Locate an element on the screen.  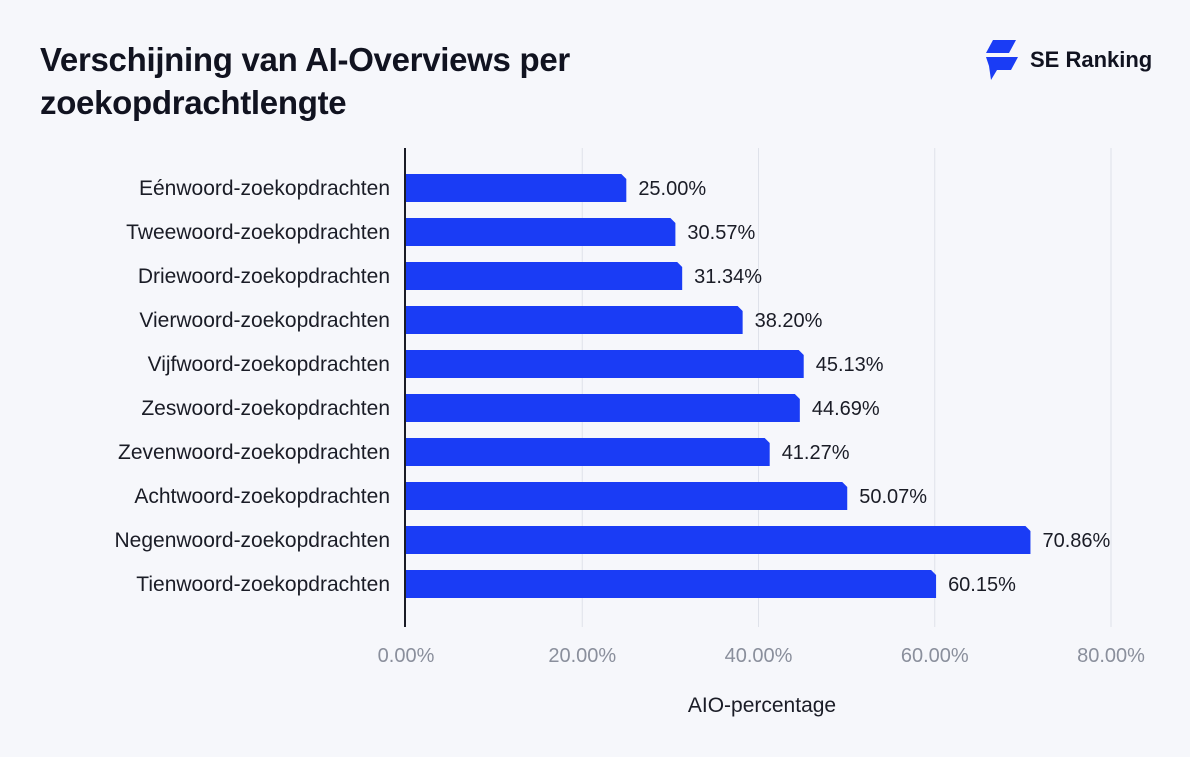
x-tick-label: 20.00% is located at coordinates (582, 656).